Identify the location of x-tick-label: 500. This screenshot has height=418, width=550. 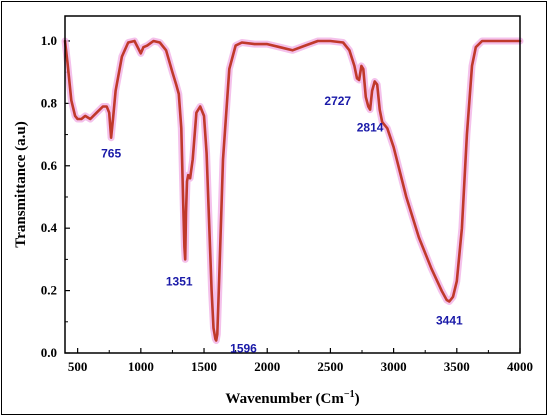
(78, 366).